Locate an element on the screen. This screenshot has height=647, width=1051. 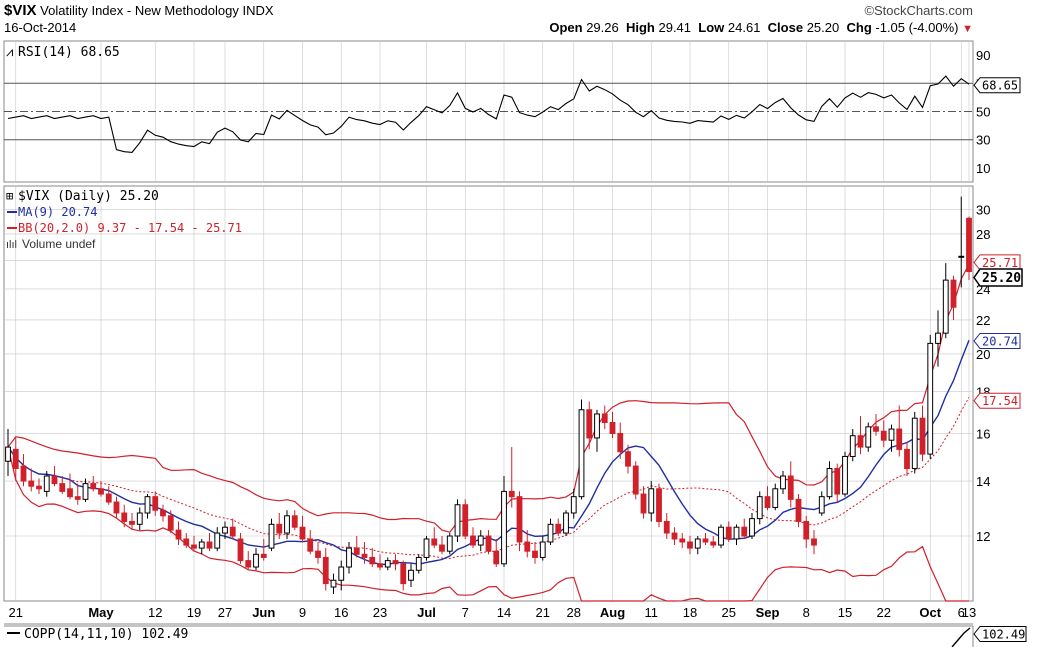
x-tick-label: 11 is located at coordinates (652, 612).